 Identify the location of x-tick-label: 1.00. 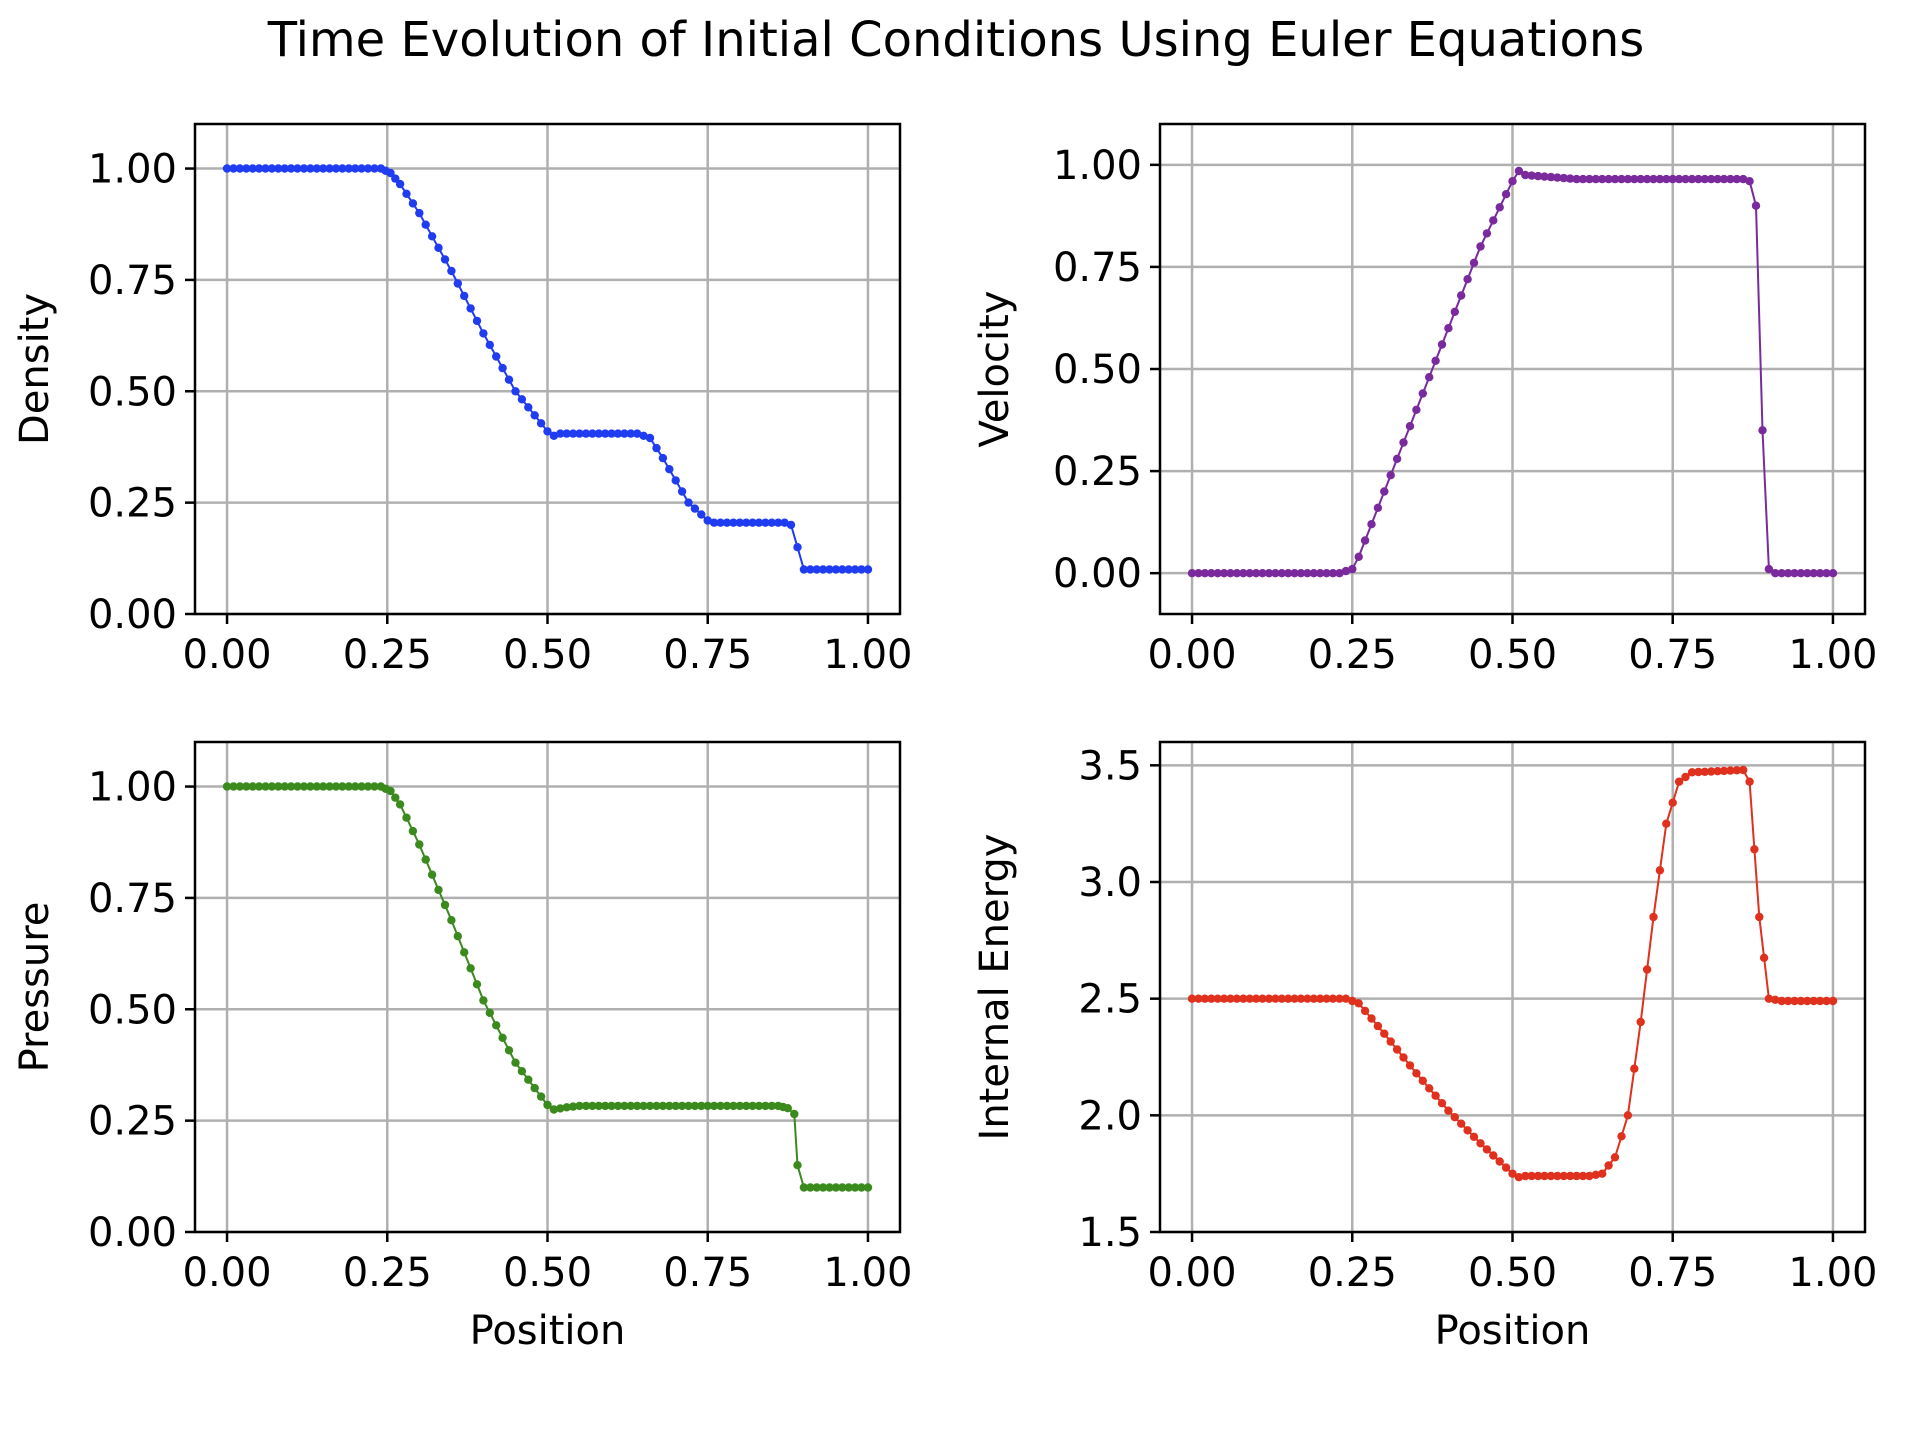
(1832, 655).